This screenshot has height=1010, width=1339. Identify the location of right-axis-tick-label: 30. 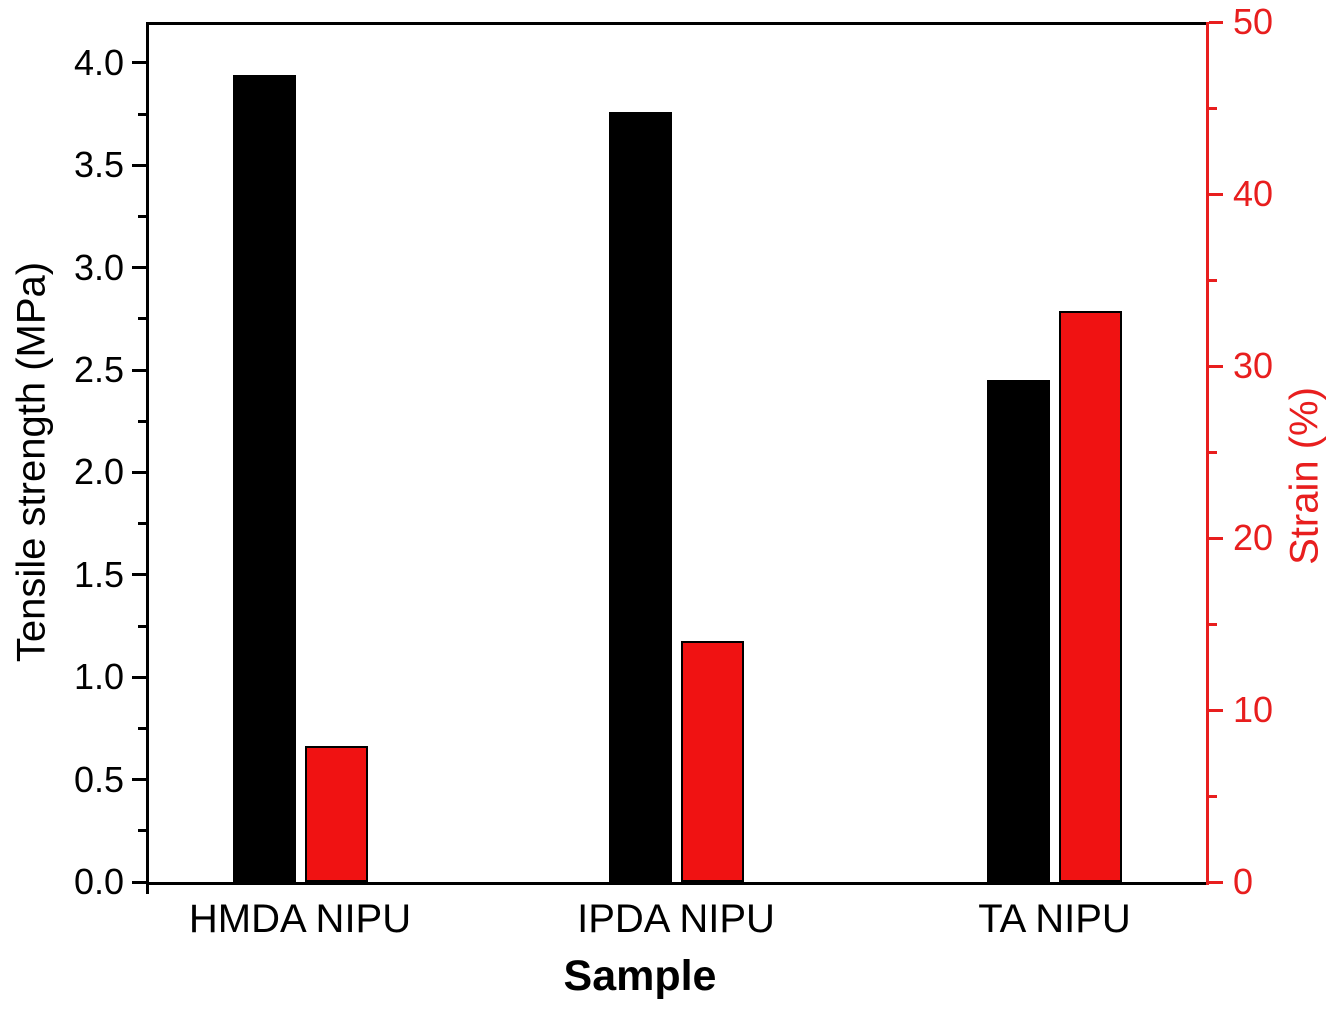
(1253, 365).